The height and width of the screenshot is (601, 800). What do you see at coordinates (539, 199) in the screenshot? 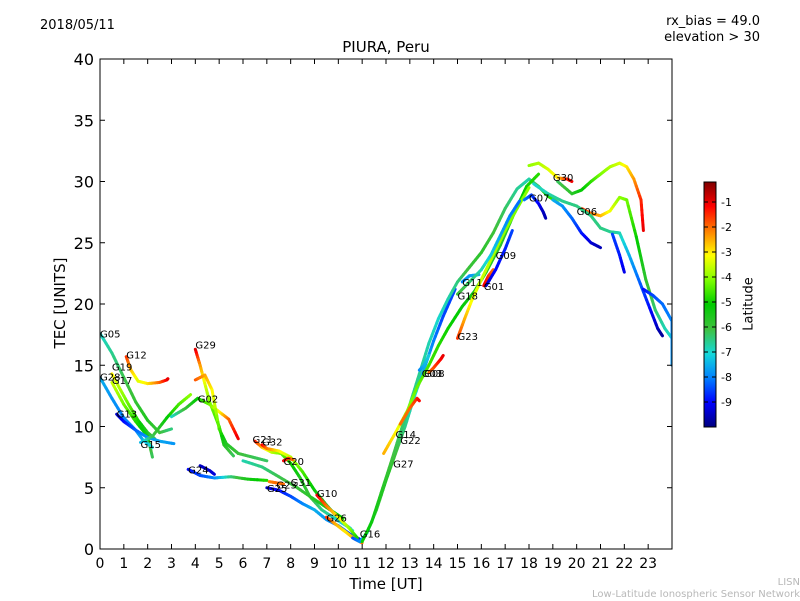
I see `satellite-label: G07` at bounding box center [539, 199].